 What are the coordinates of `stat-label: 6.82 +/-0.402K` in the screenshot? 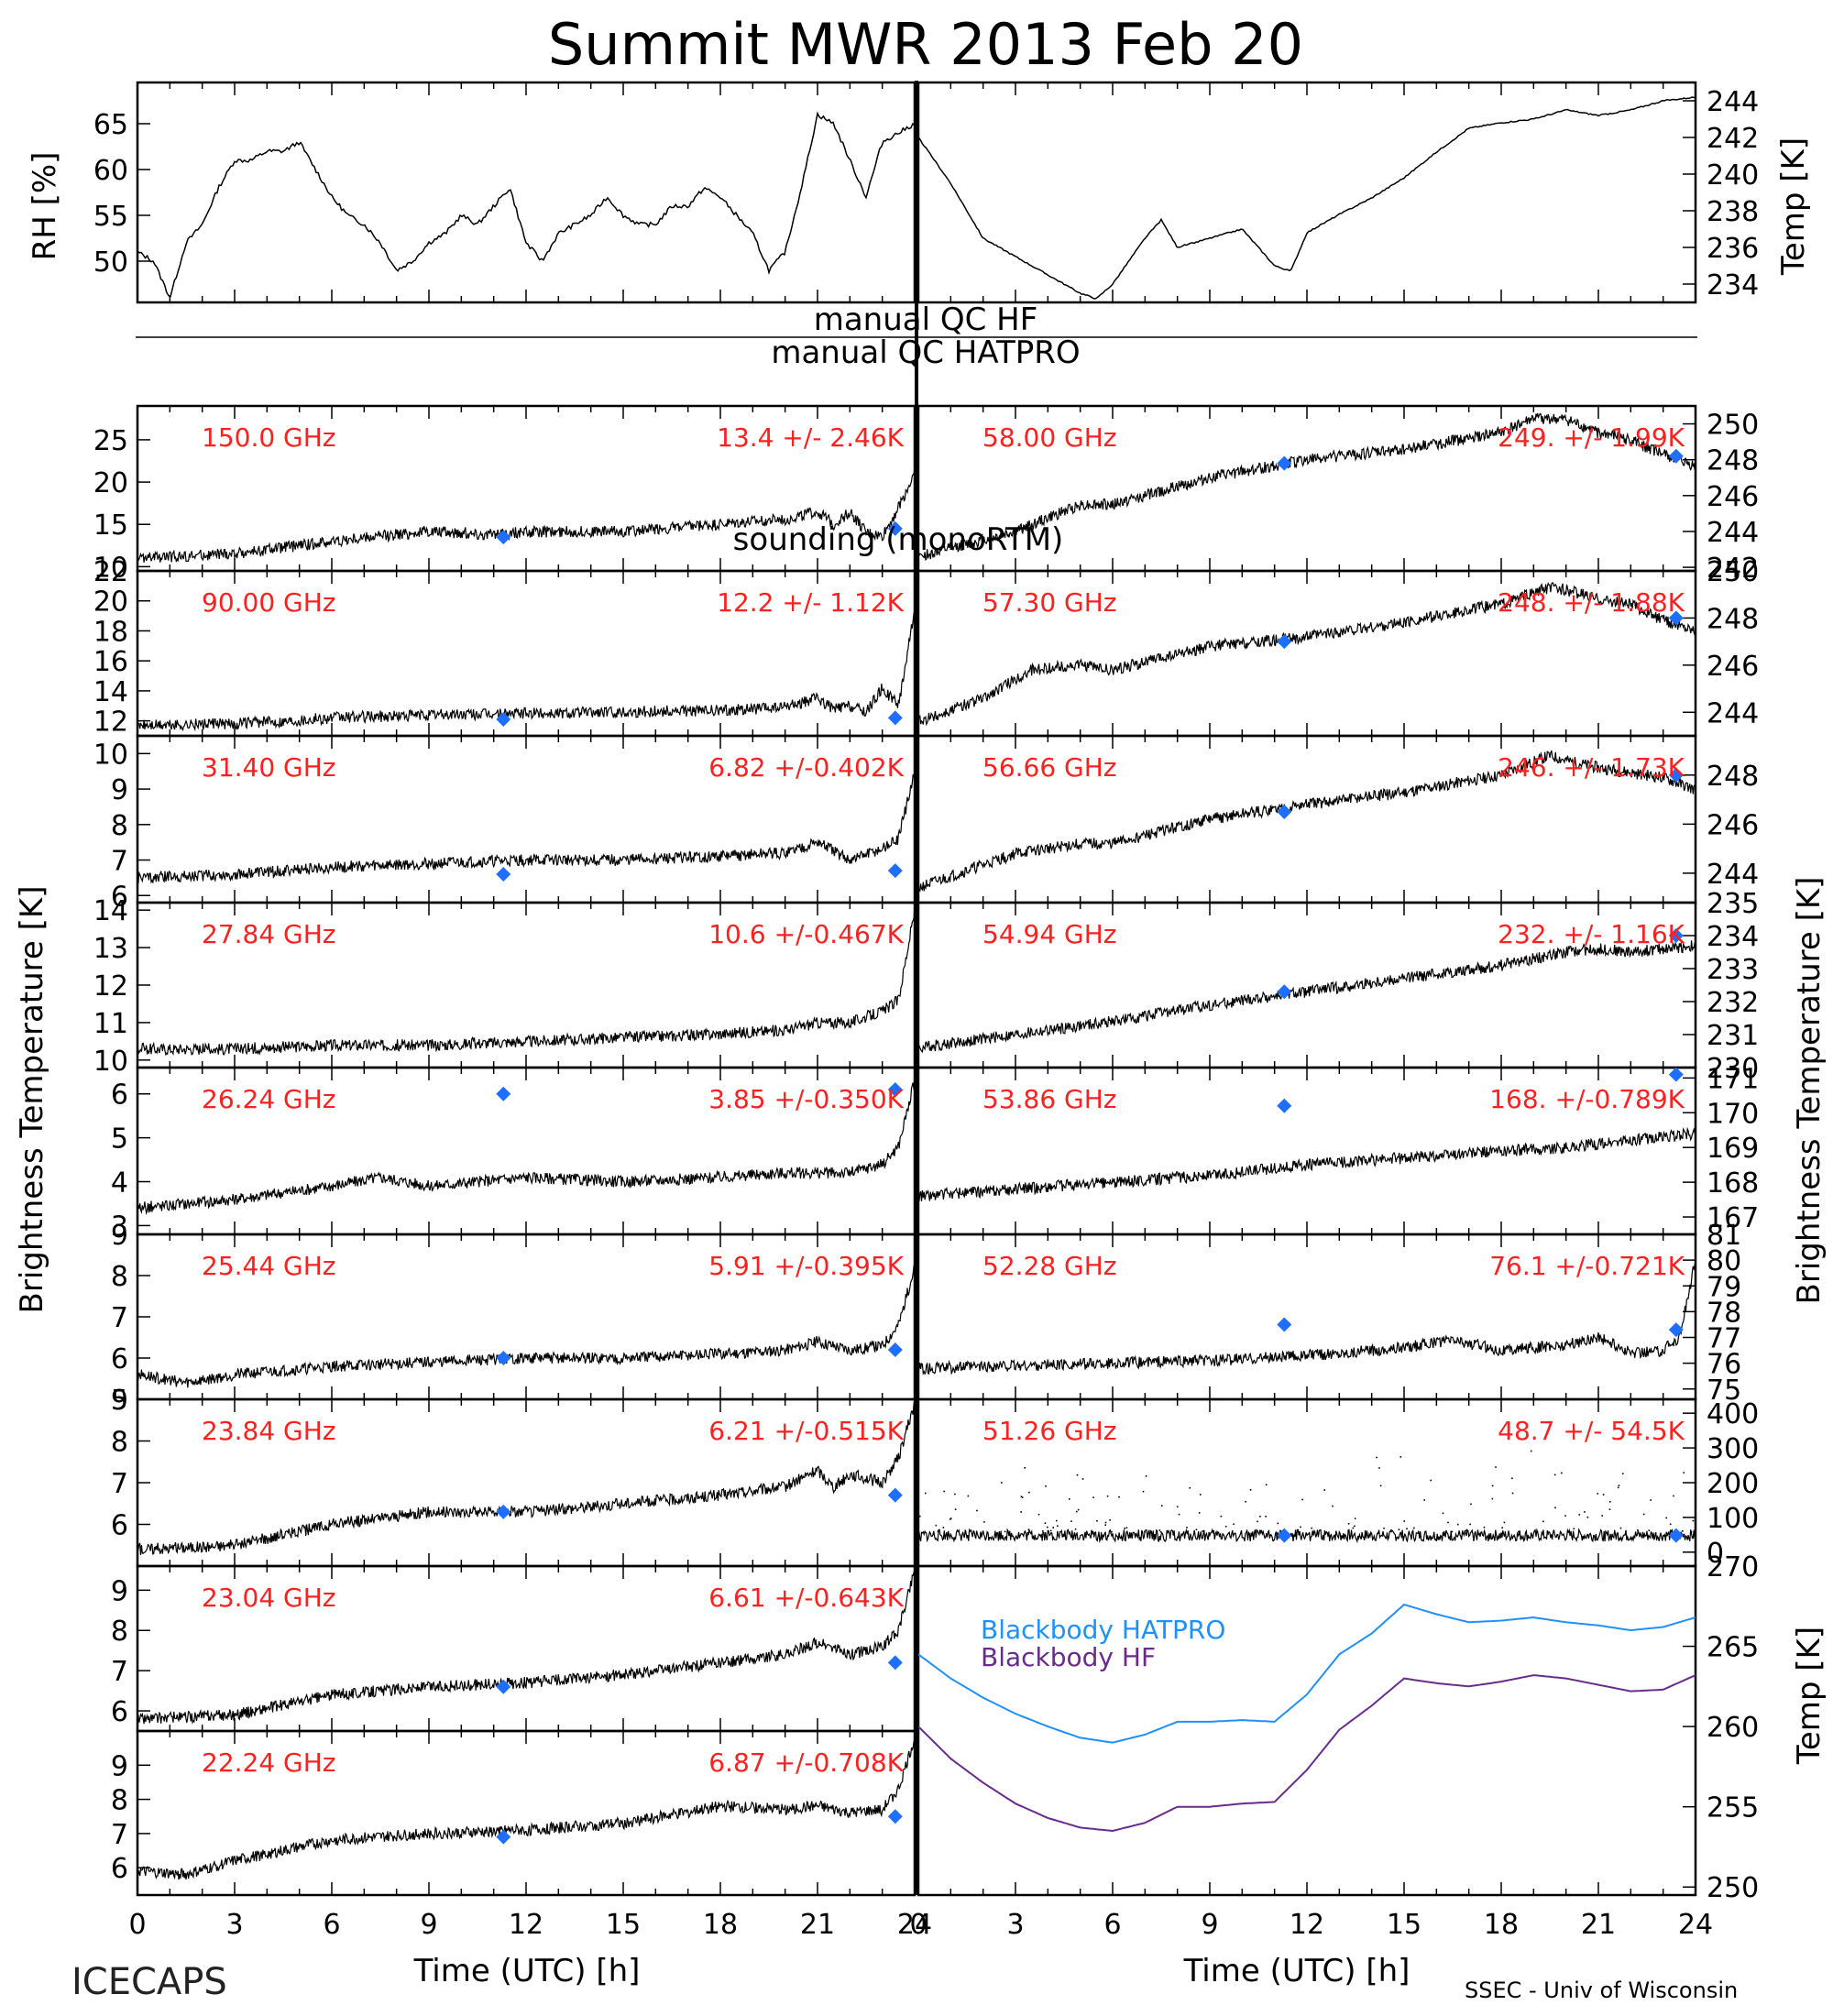 It's located at (806, 767).